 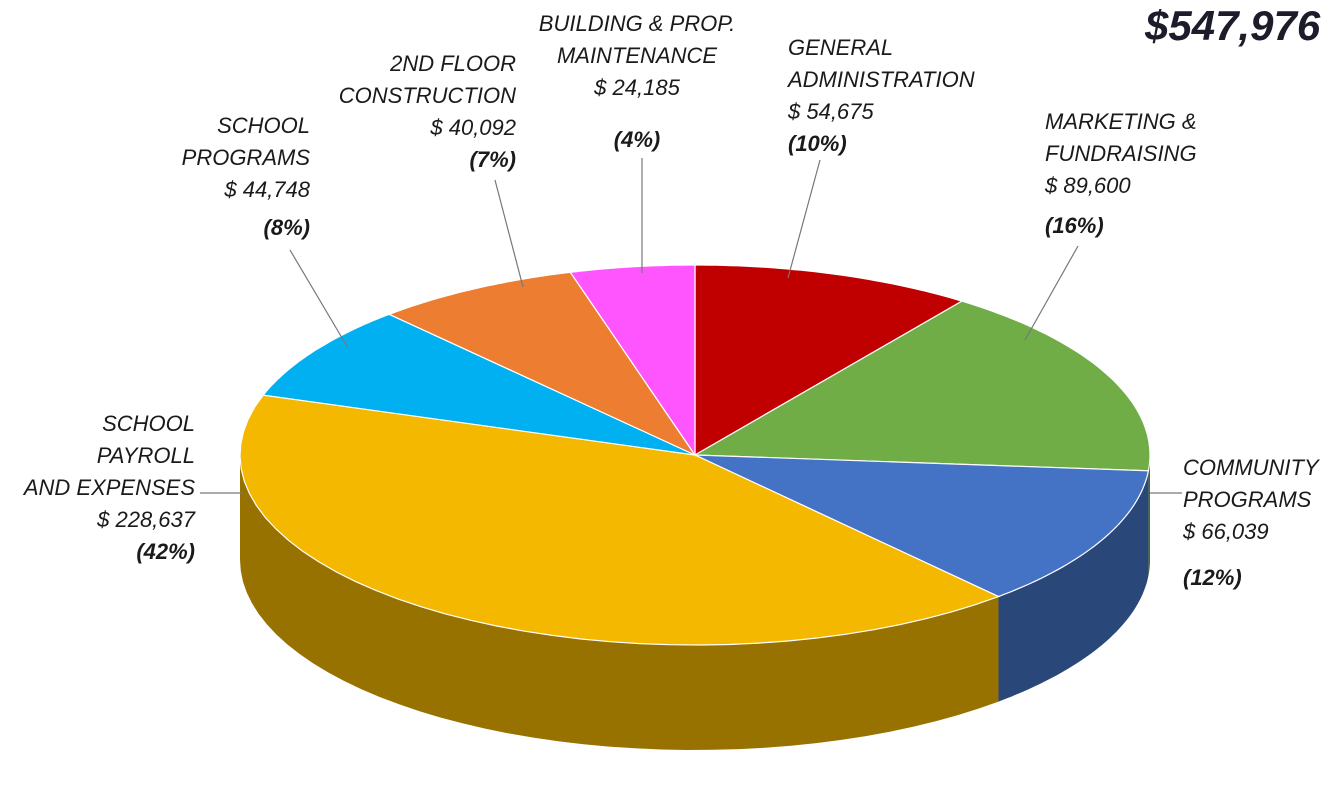 I want to click on slice-label: GENERAL ADMINISTRATION $ 54,675 (10%), so click(x=881, y=96).